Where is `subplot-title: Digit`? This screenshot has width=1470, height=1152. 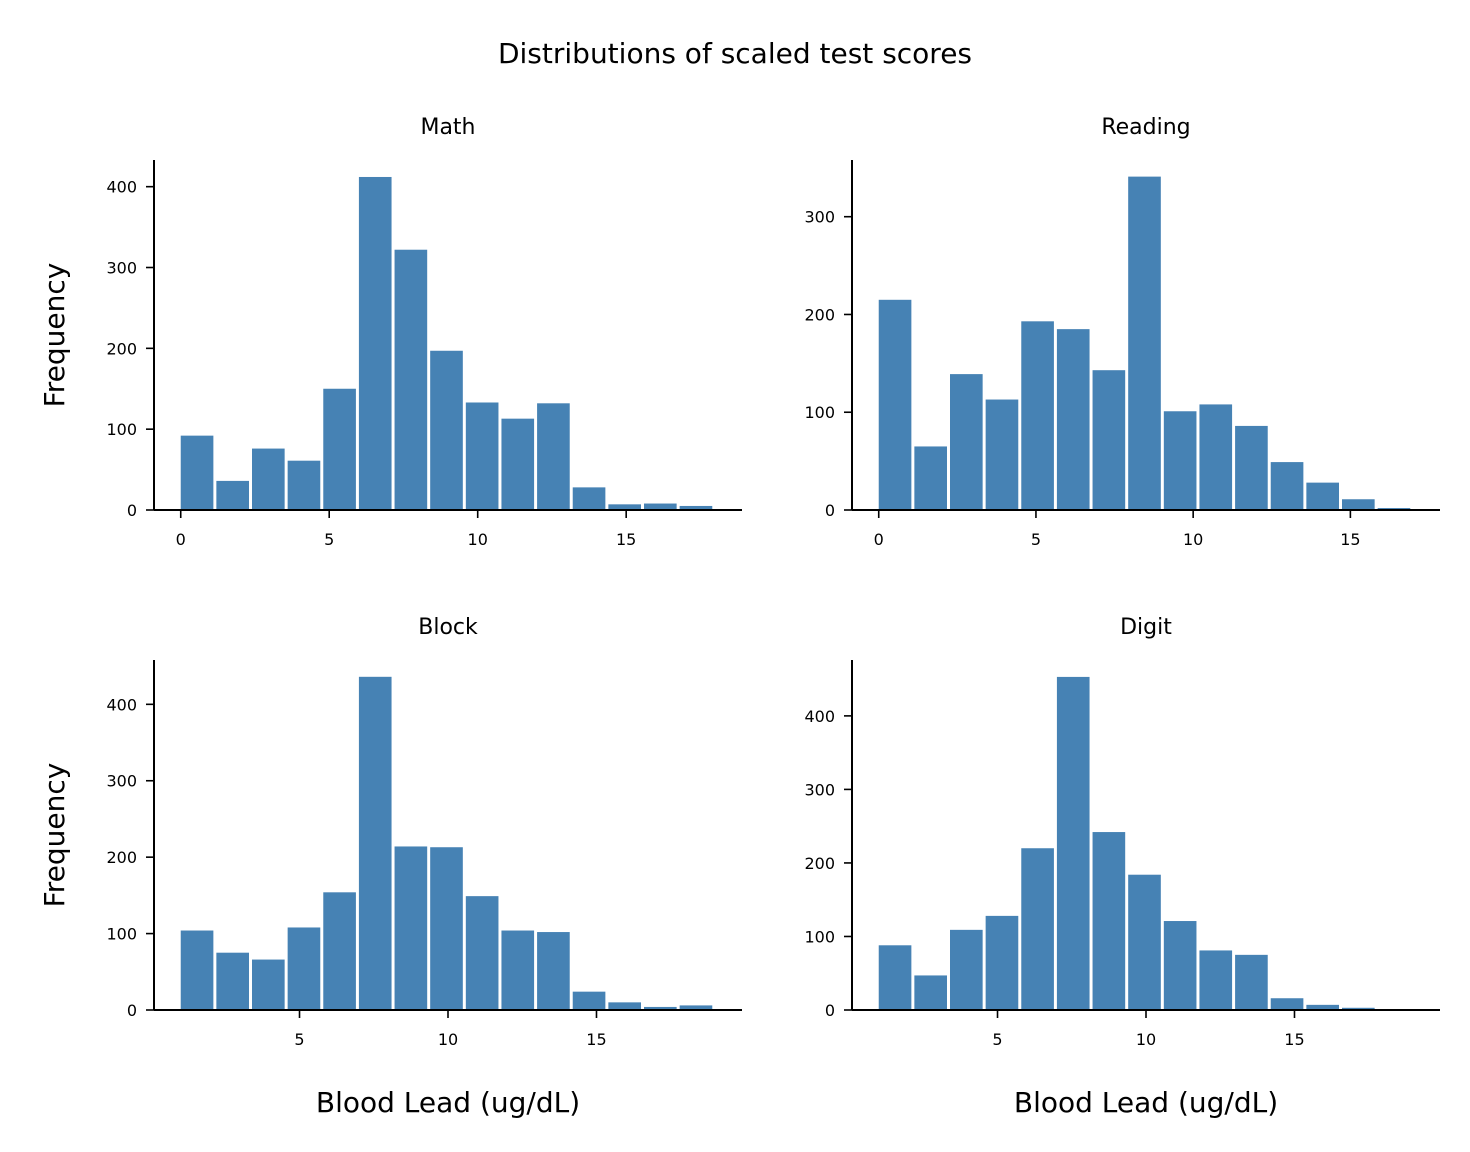
subplot-title: Digit is located at coordinates (1146, 627).